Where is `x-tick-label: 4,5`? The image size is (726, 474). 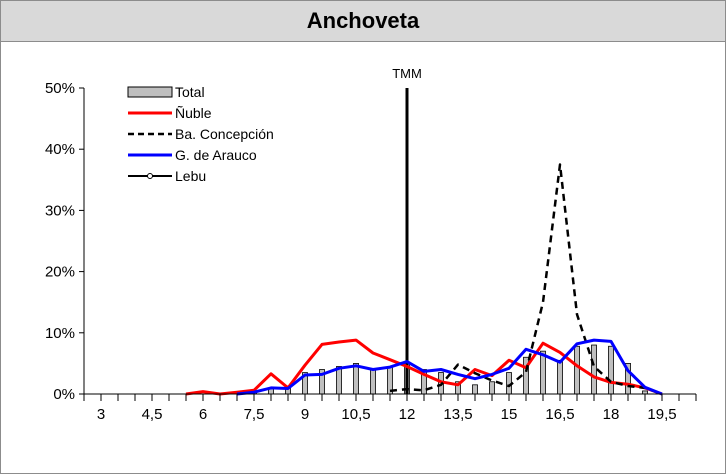
x-tick-label: 4,5 is located at coordinates (152, 414).